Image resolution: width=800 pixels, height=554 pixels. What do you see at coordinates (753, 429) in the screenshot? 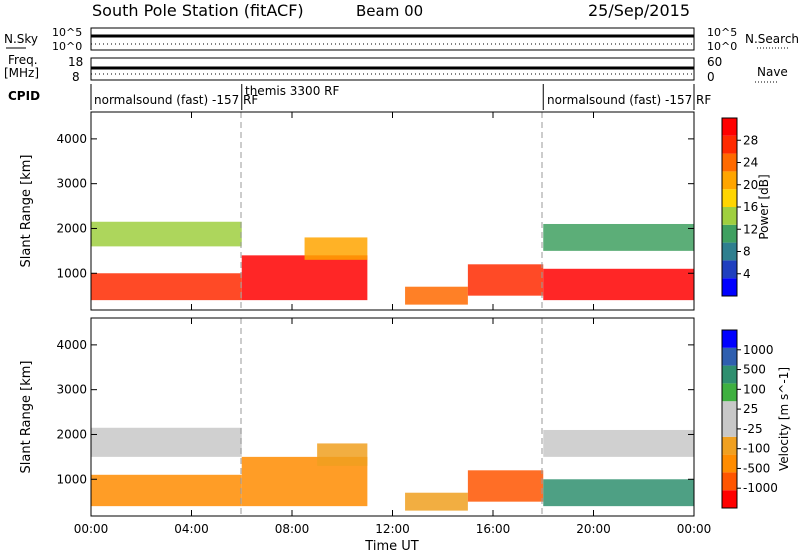
I see `velocity-colorbar-tick-label: -25` at bounding box center [753, 429].